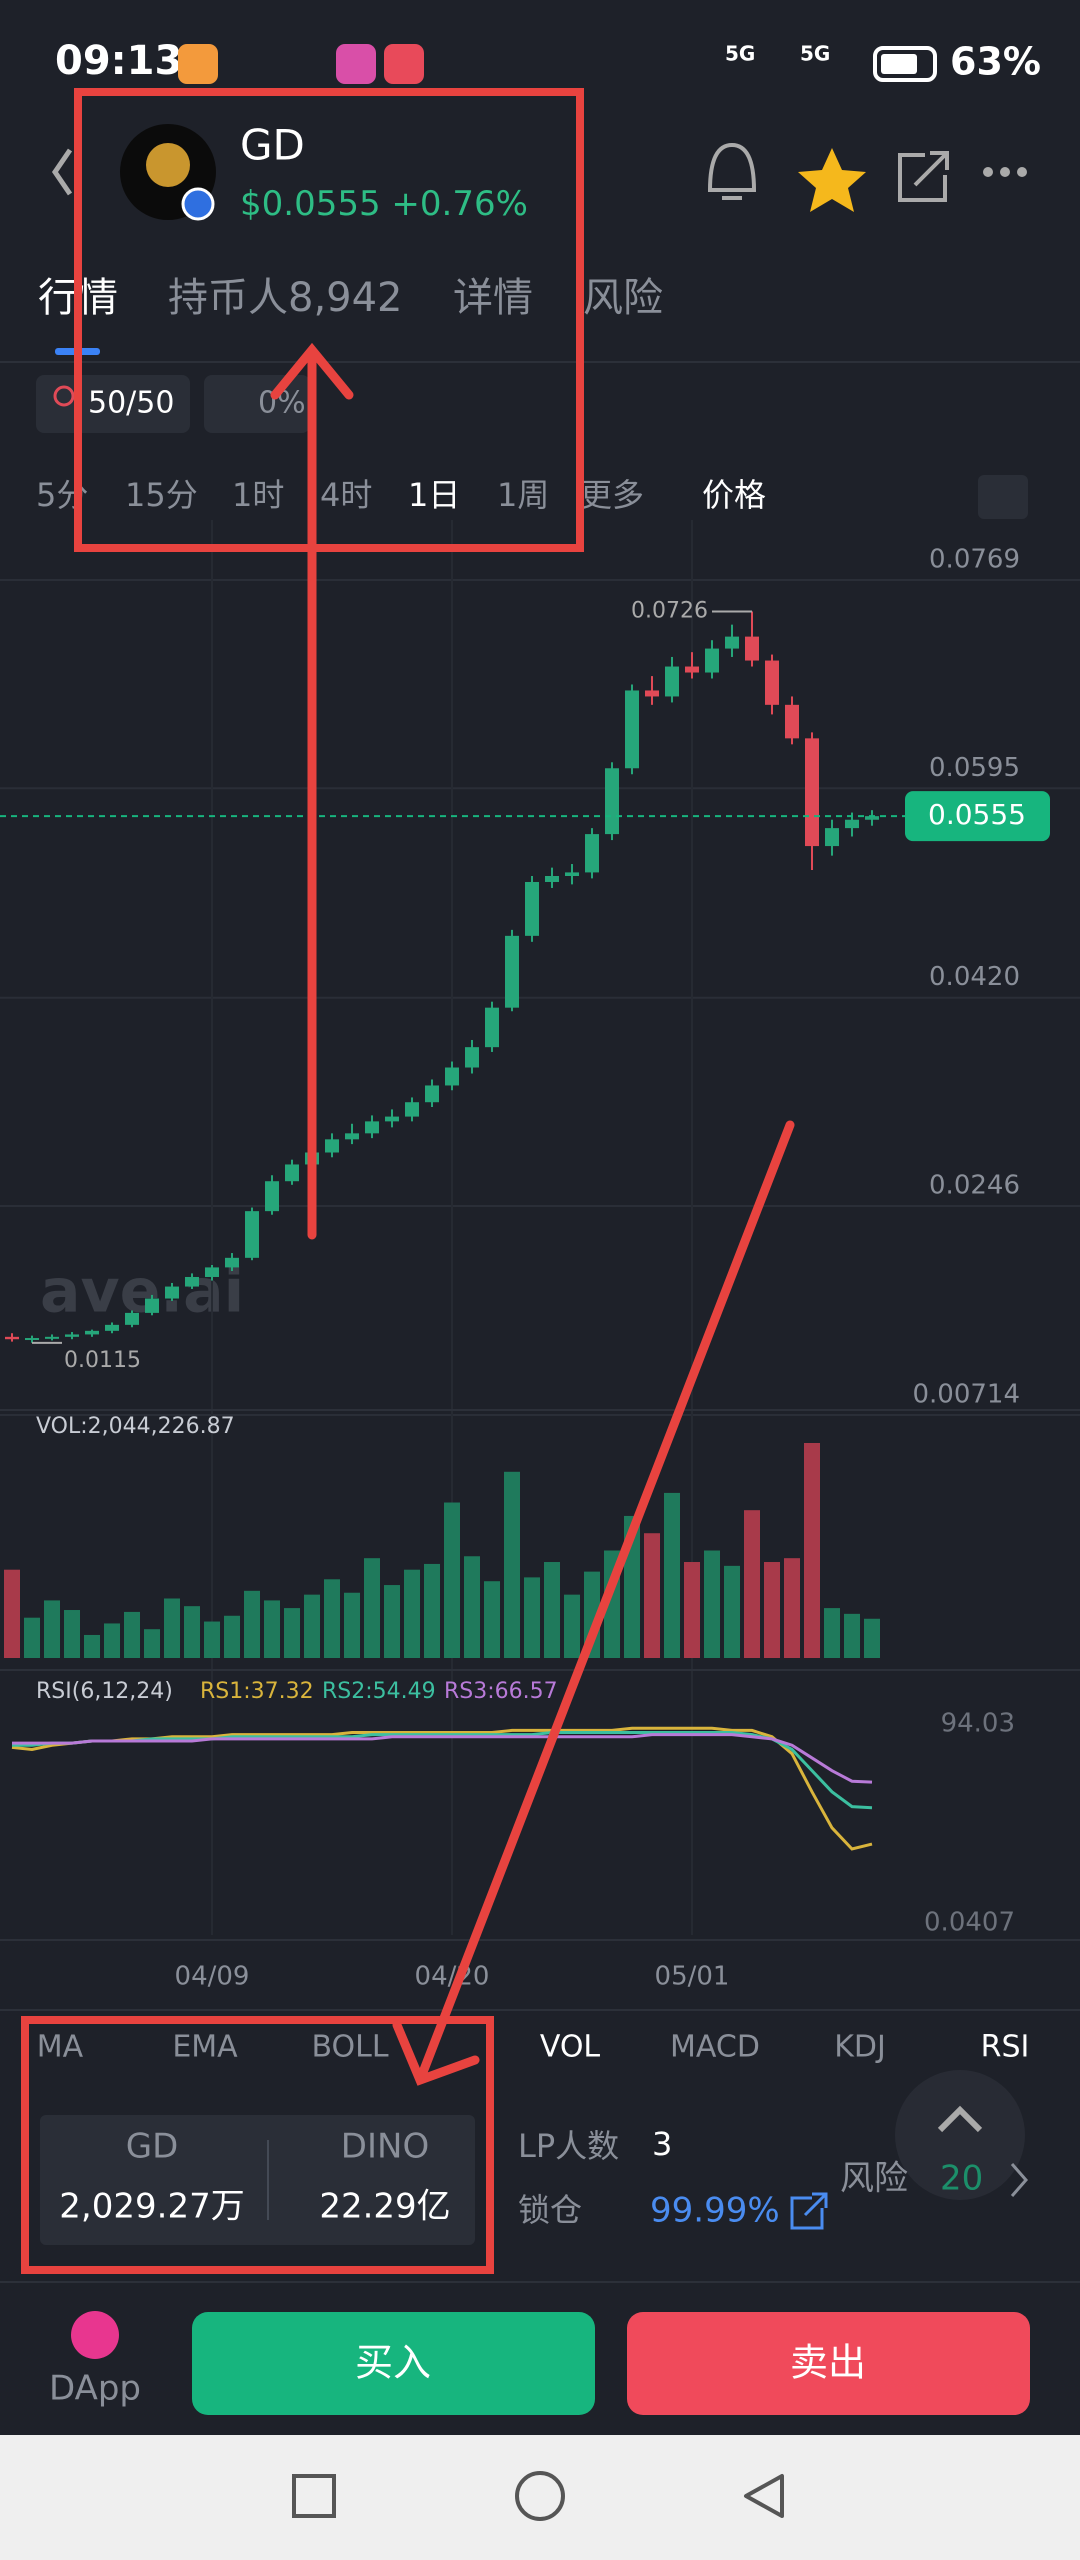  I want to click on interval: 更多, so click(612, 495).